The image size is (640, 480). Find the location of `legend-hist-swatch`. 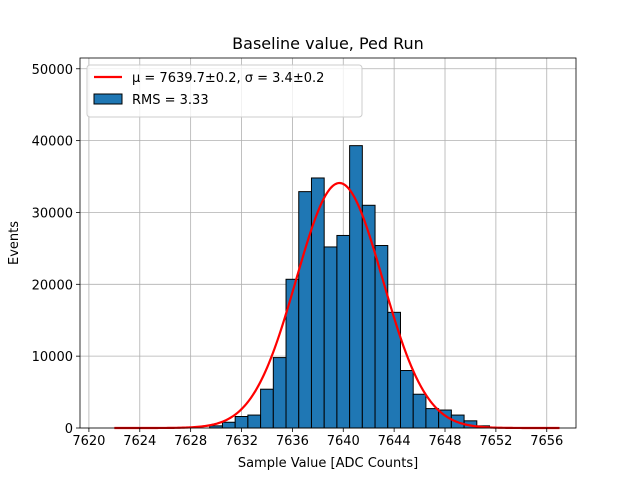

legend-hist-swatch is located at coordinates (108, 99).